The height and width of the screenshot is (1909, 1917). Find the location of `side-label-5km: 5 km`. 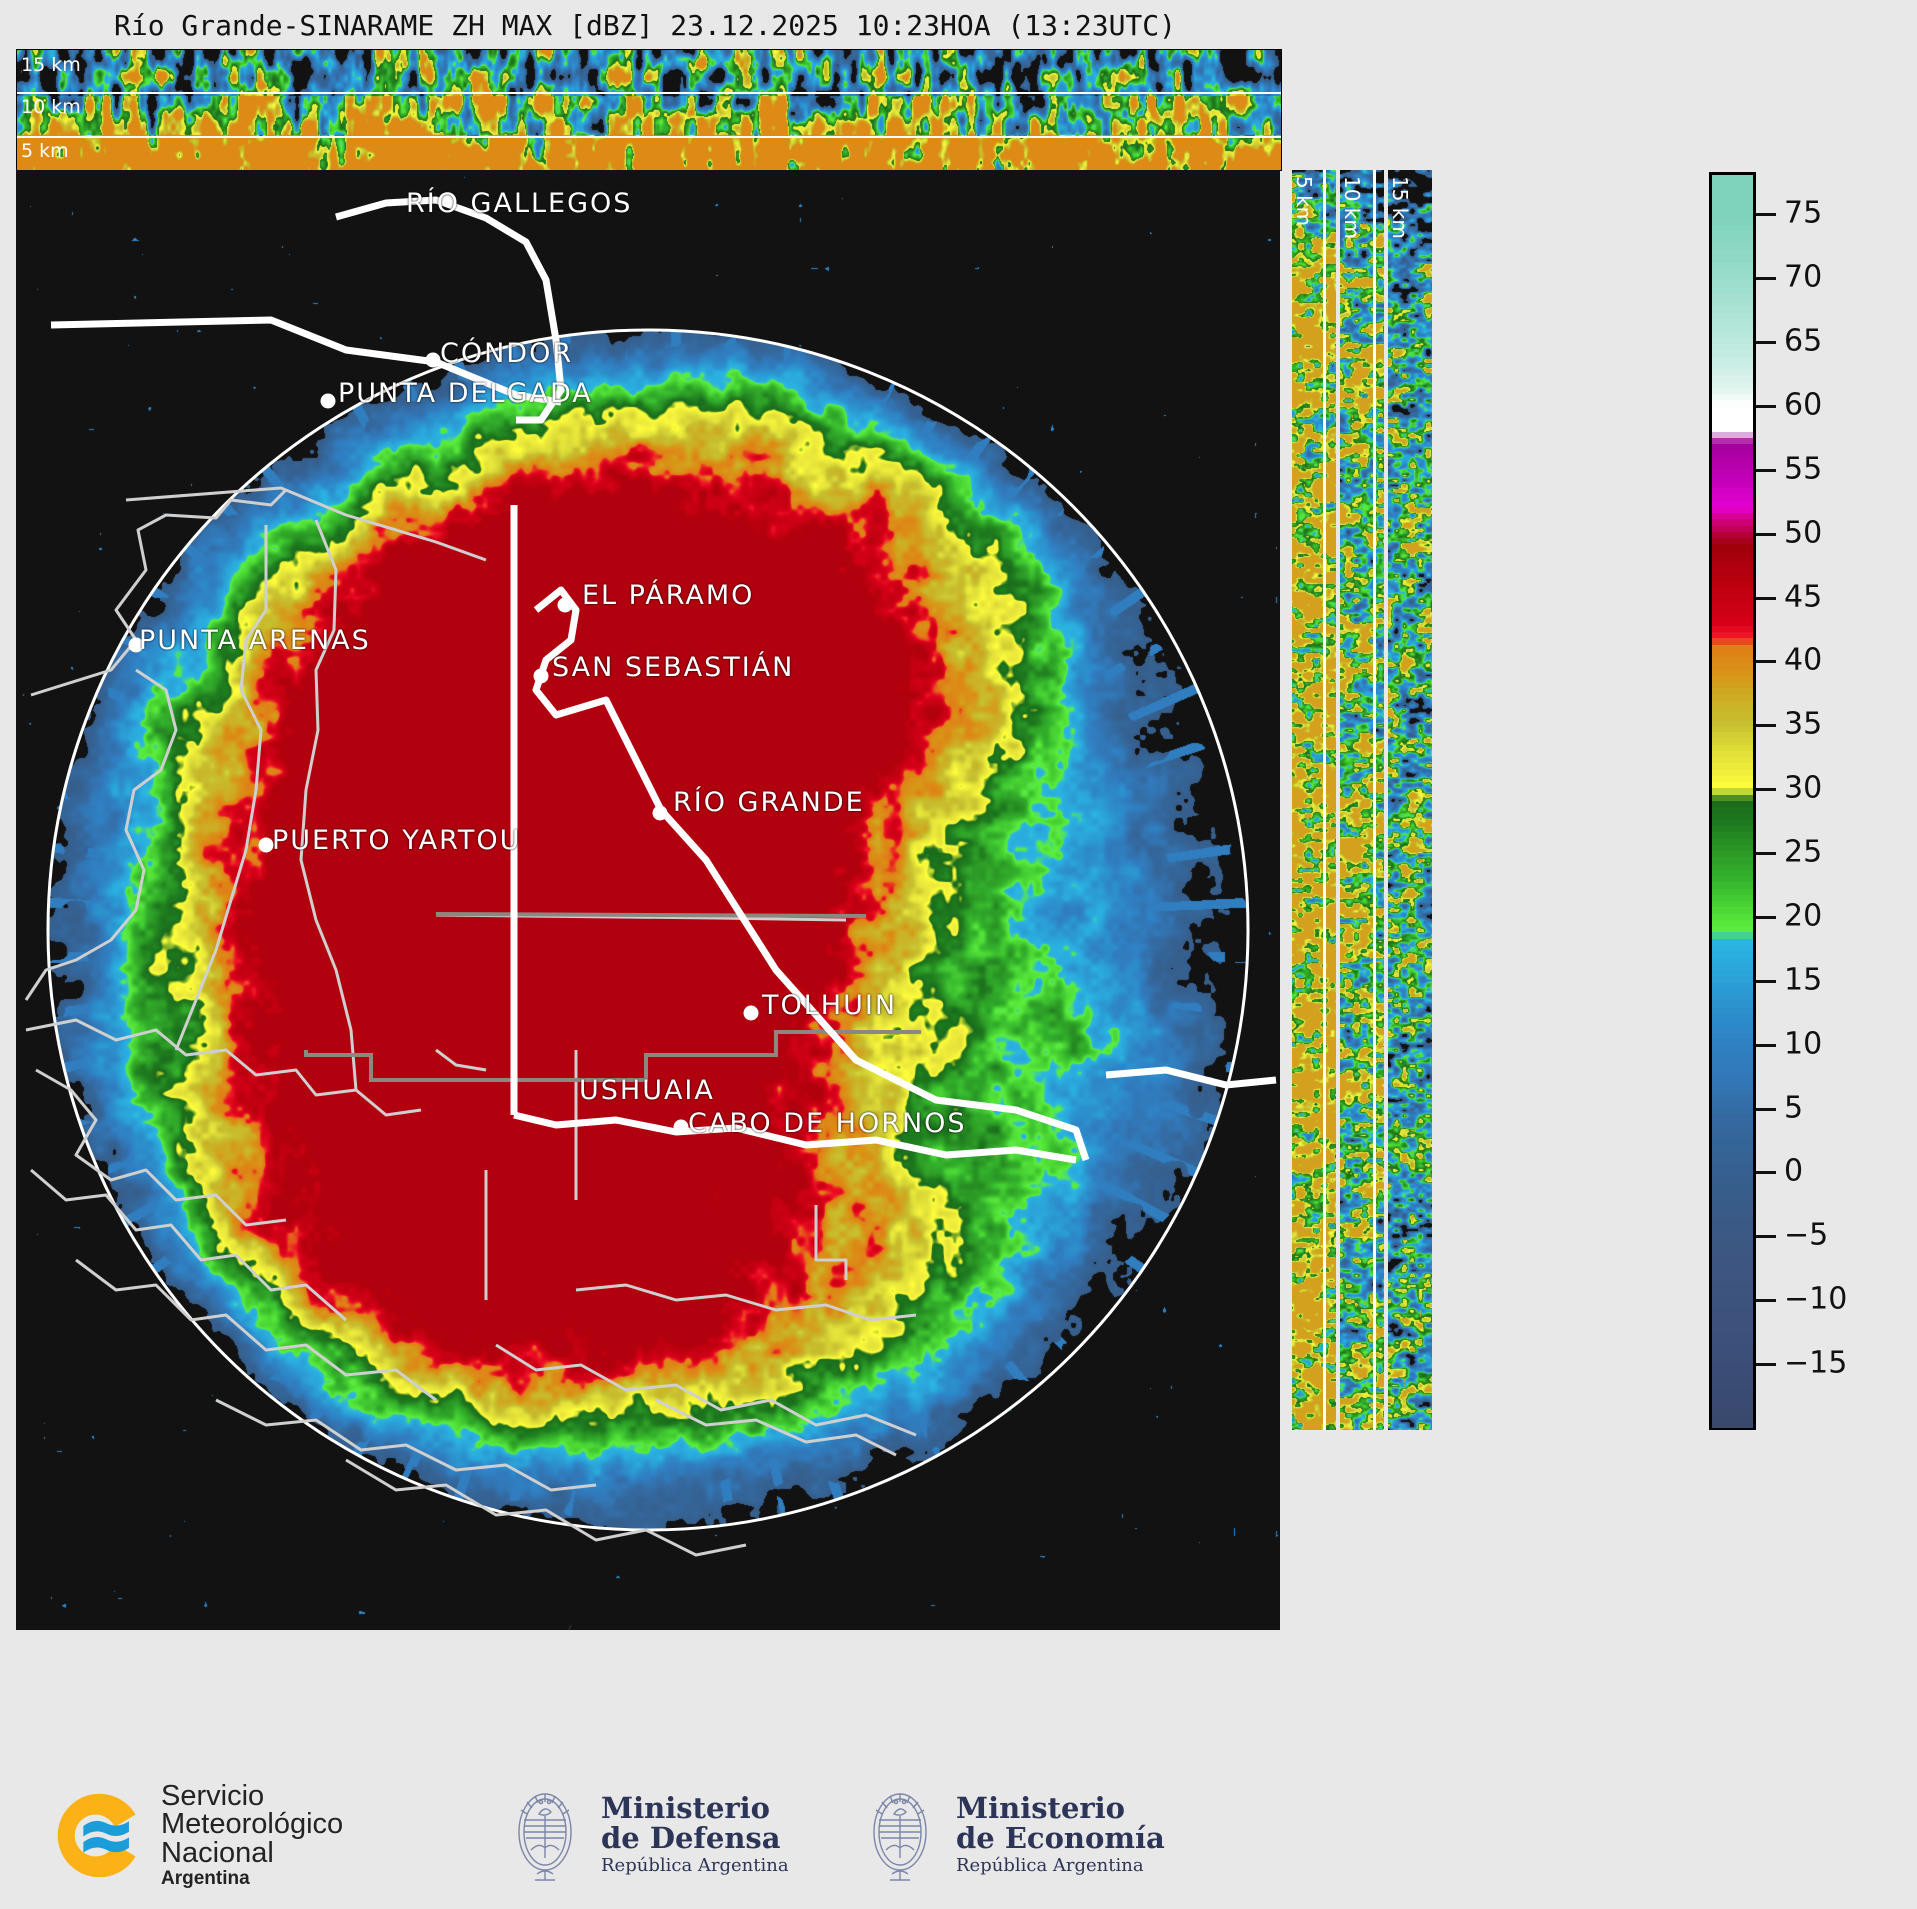

side-label-5km: 5 km is located at coordinates (1304, 201).